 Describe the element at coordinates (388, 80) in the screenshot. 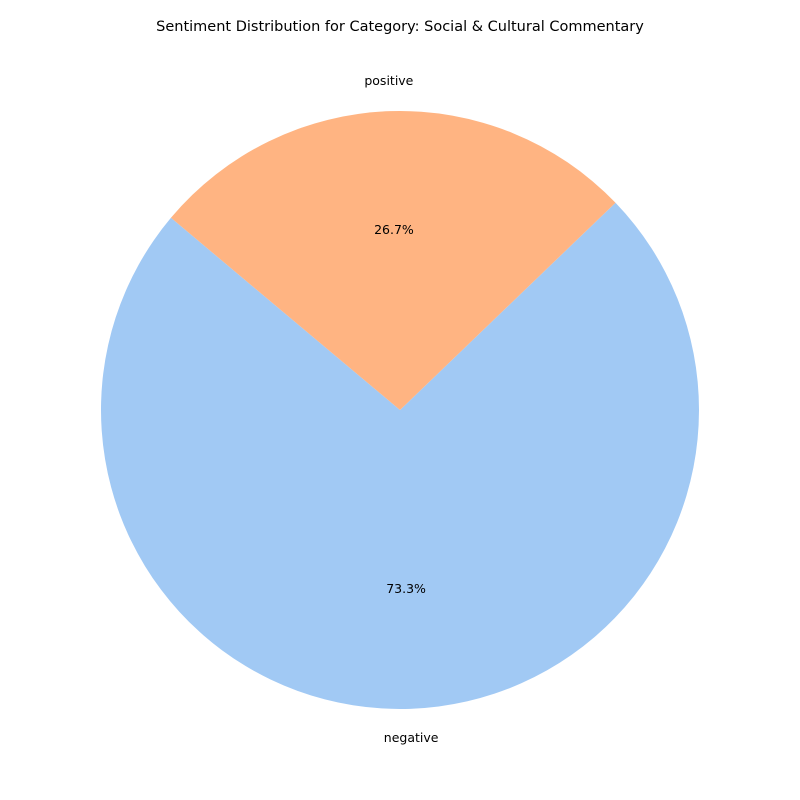

I see `slice-label-positive: positive` at that location.